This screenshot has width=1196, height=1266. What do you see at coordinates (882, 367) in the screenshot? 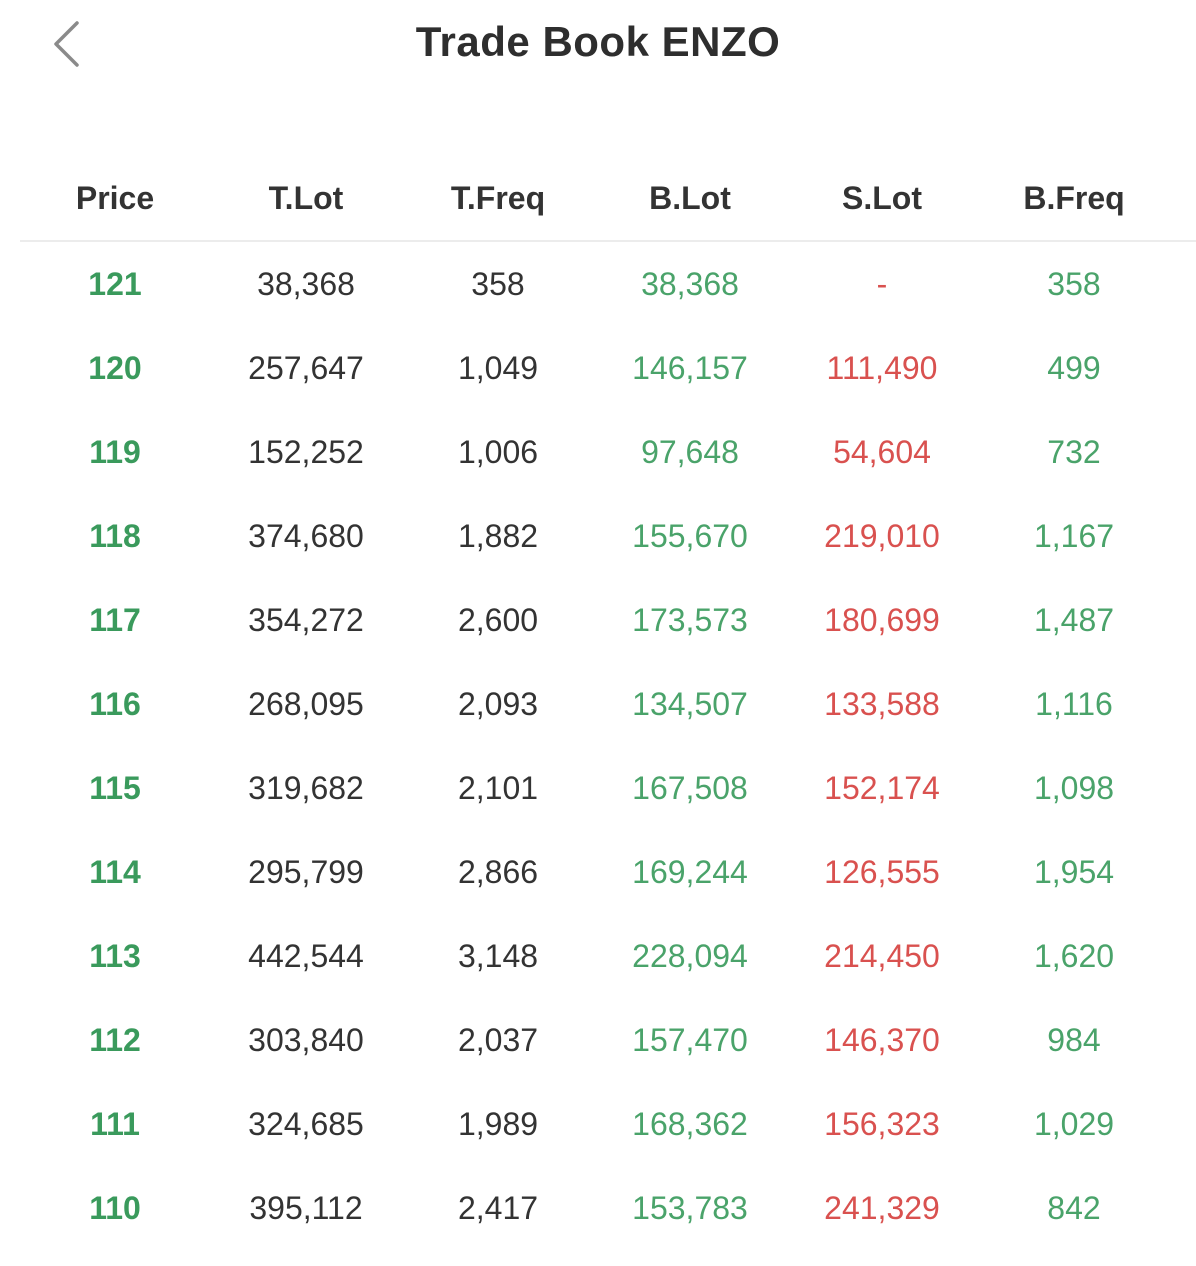
I see `cell-s-lot: 111,490` at bounding box center [882, 367].